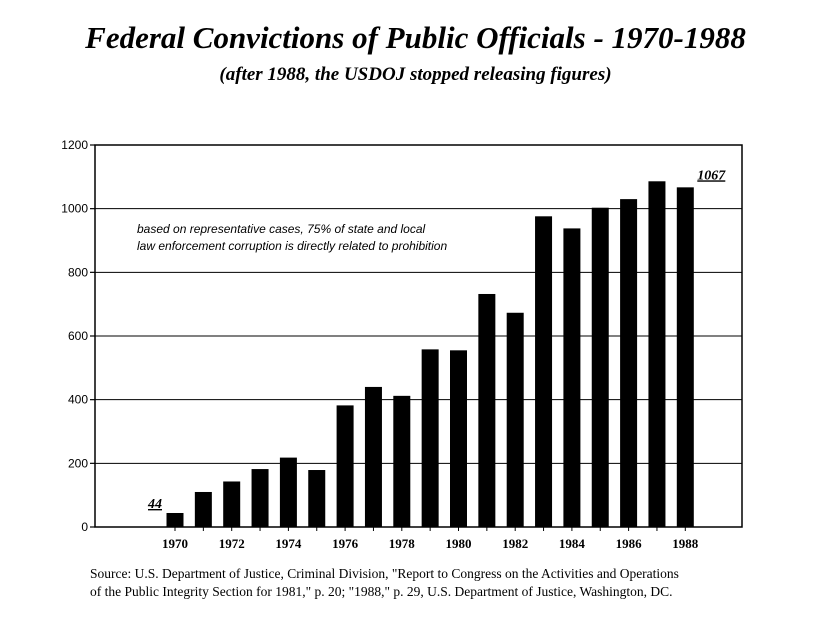  Describe the element at coordinates (459, 543) in the screenshot. I see `x-tick-label: 1980` at that location.